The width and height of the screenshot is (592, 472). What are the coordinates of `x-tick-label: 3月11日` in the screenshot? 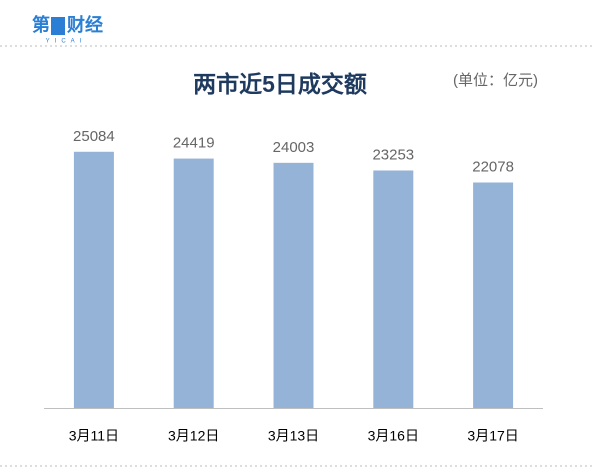 It's located at (94, 436).